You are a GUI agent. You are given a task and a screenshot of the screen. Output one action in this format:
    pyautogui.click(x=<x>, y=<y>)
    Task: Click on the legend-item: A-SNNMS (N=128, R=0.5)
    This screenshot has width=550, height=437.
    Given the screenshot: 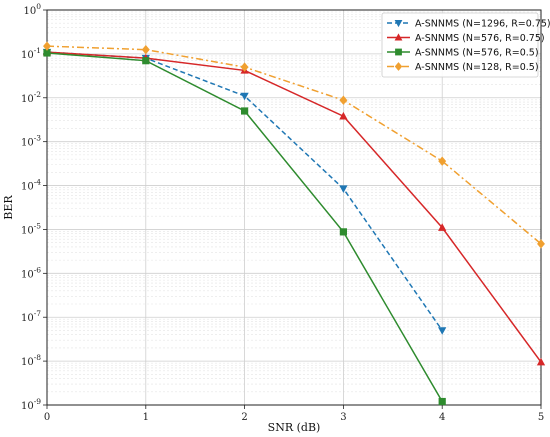 What is the action you would take?
    pyautogui.click(x=463, y=67)
    